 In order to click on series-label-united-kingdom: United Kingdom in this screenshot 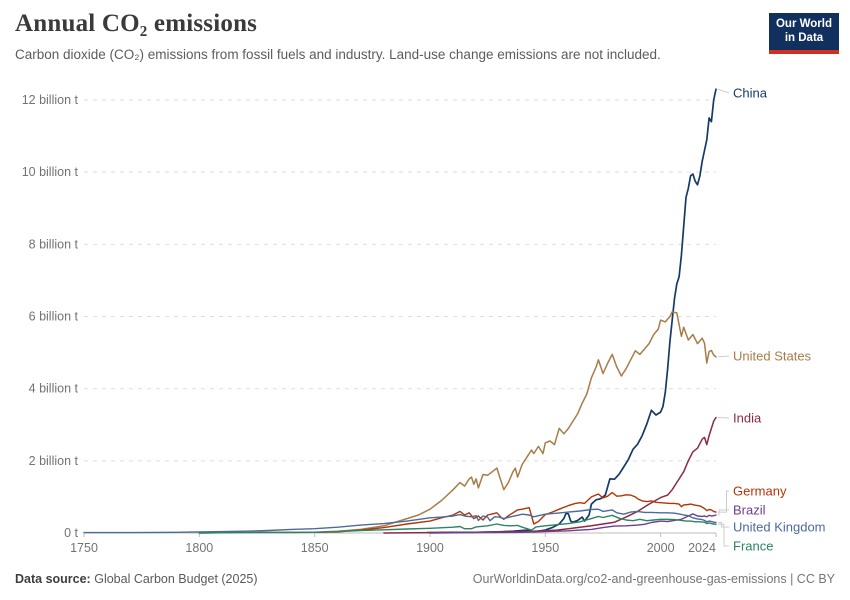, I will do `click(779, 527)`.